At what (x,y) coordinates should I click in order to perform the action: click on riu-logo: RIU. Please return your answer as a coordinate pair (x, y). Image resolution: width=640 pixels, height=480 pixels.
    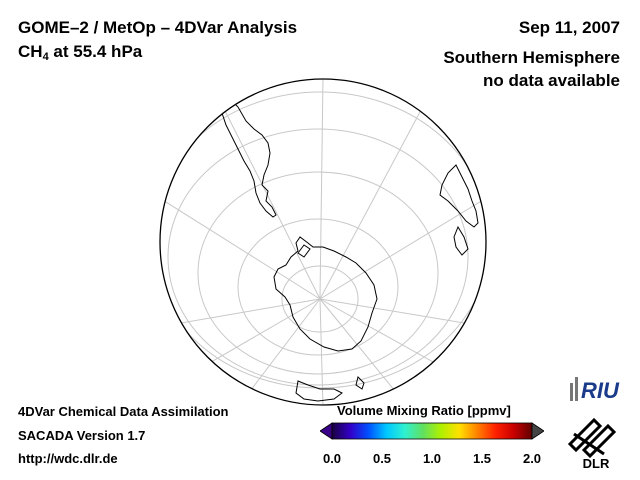
    Looking at the image, I should click on (595, 390).